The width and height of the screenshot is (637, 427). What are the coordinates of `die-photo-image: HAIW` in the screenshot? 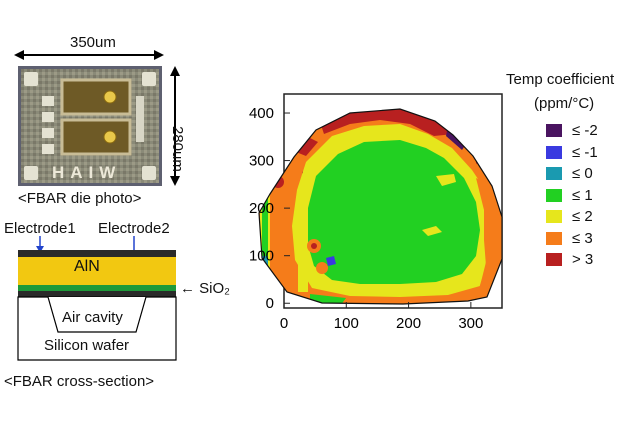 It's located at (90, 126).